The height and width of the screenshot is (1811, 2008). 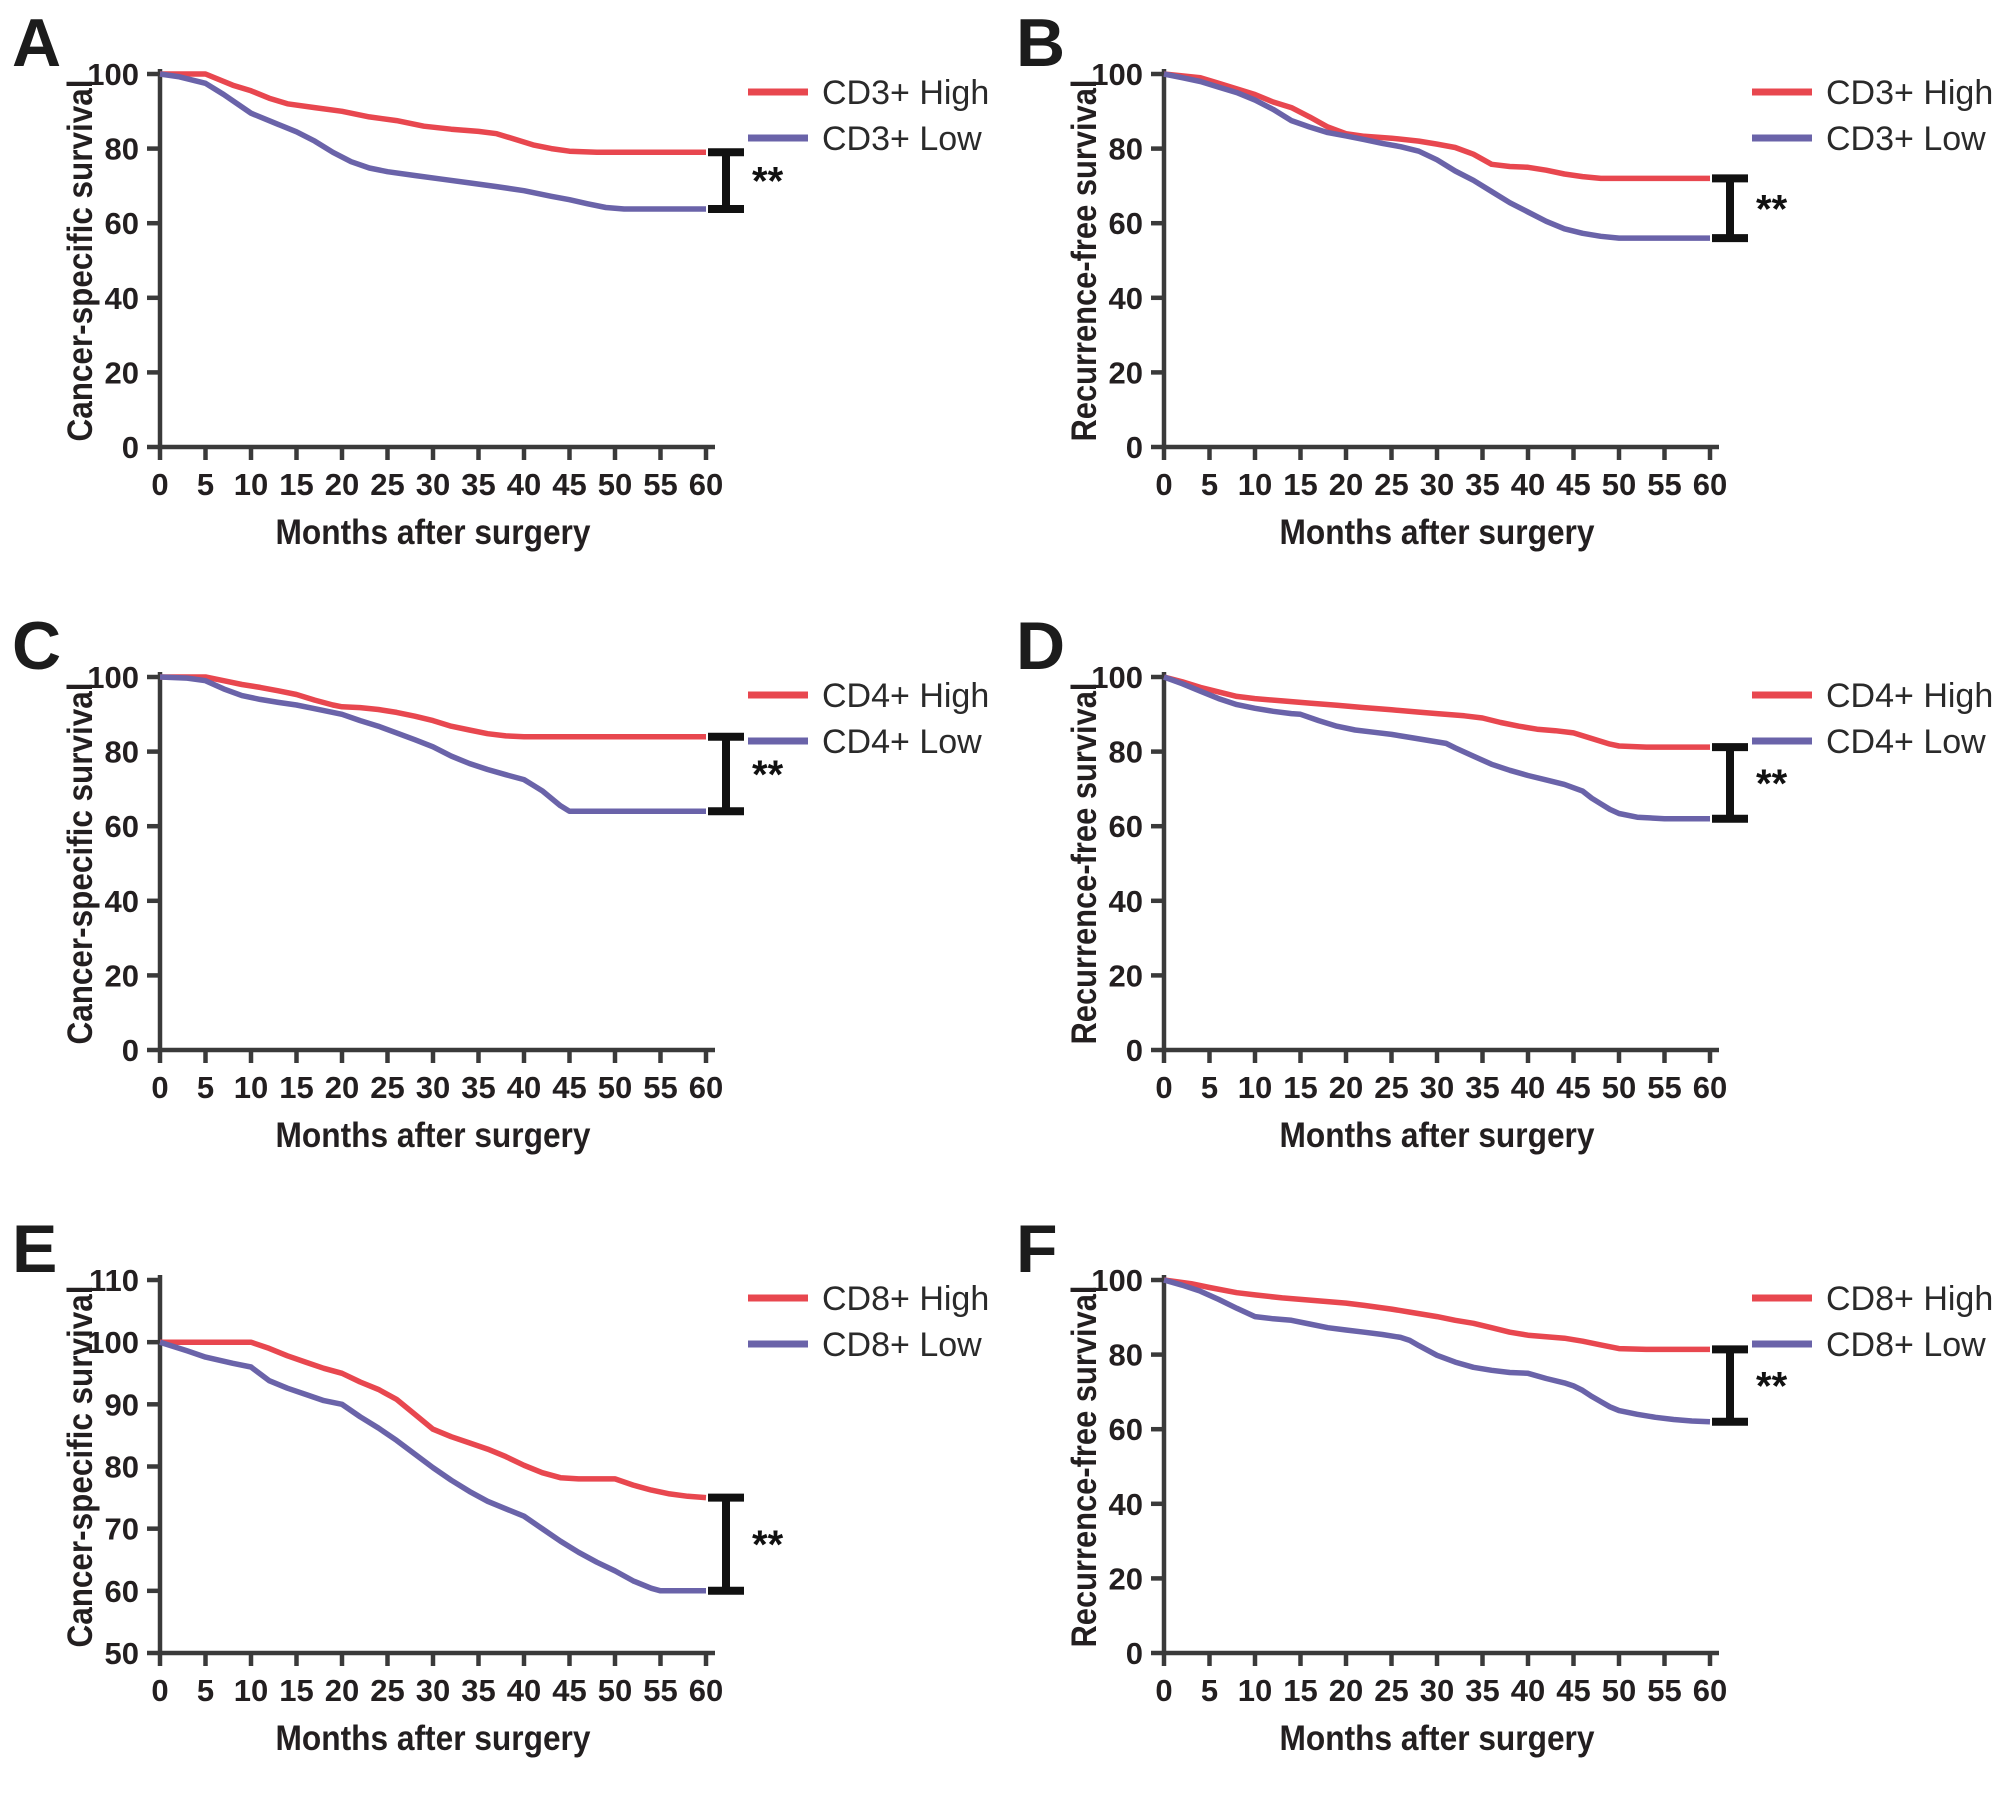 What do you see at coordinates (122, 1653) in the screenshot?
I see `y-tick-label: 50` at bounding box center [122, 1653].